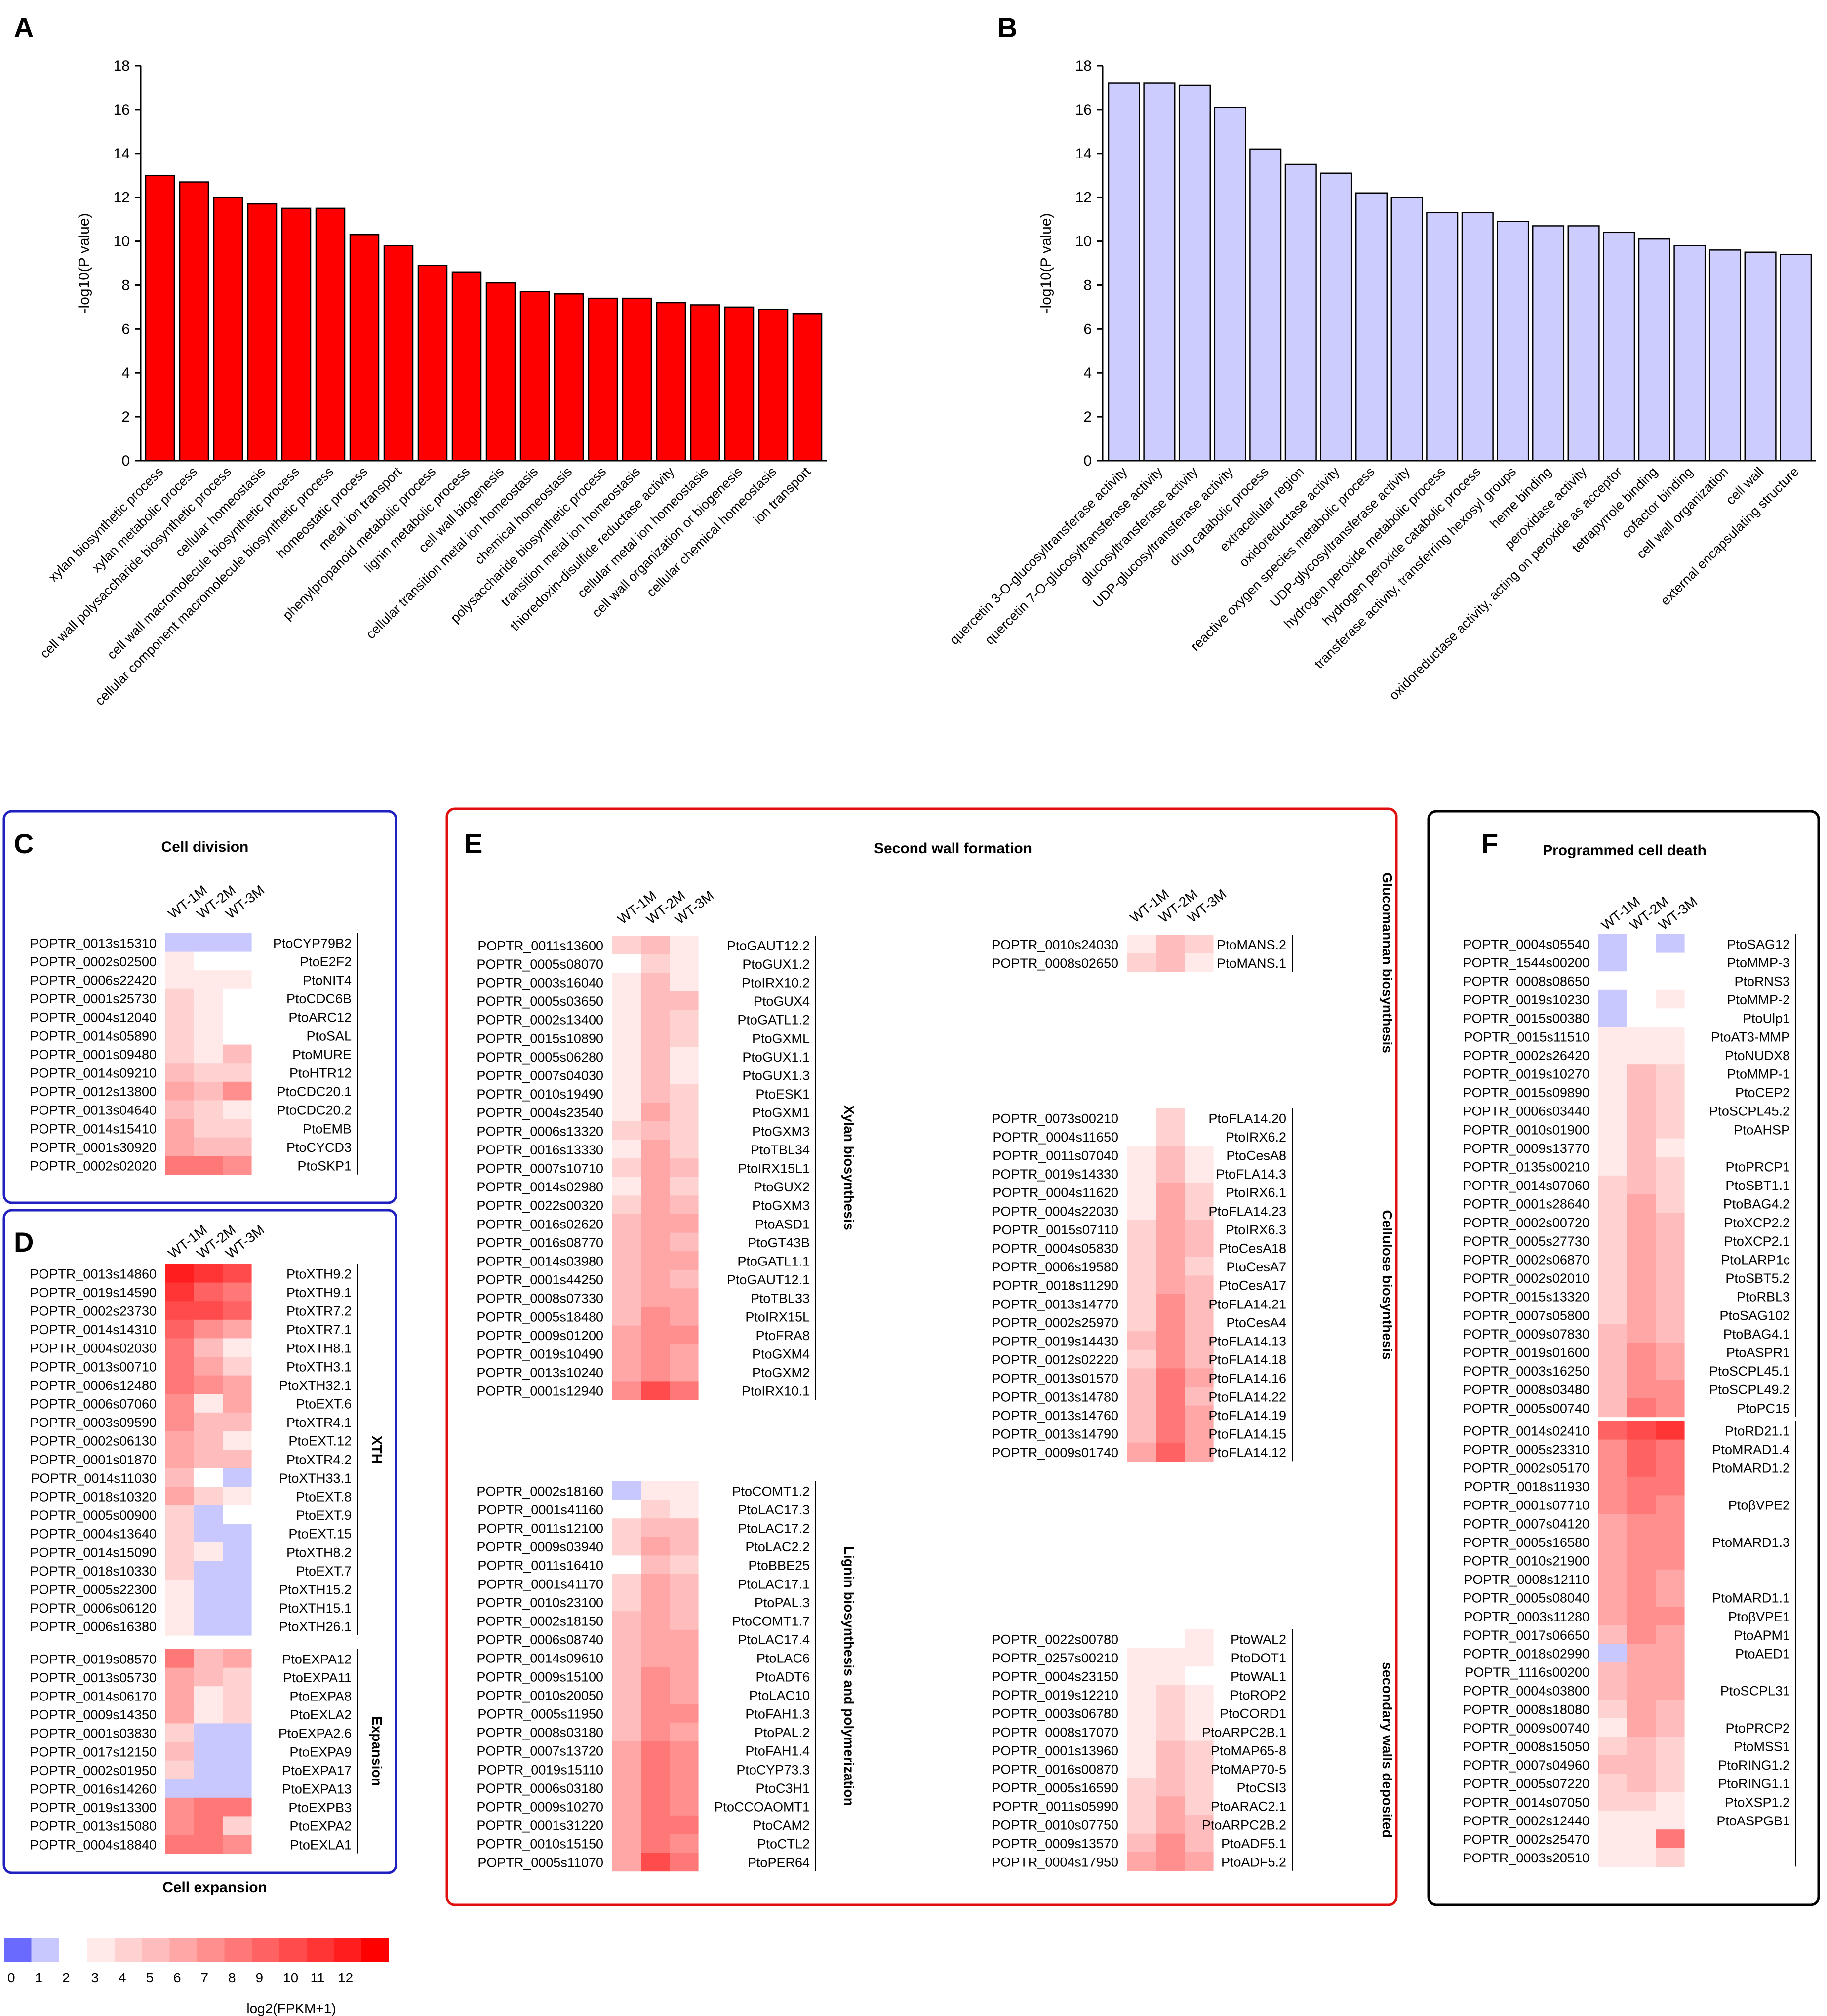  What do you see at coordinates (1762, 1129) in the screenshot?
I see `gene-name: PtoAHSP` at bounding box center [1762, 1129].